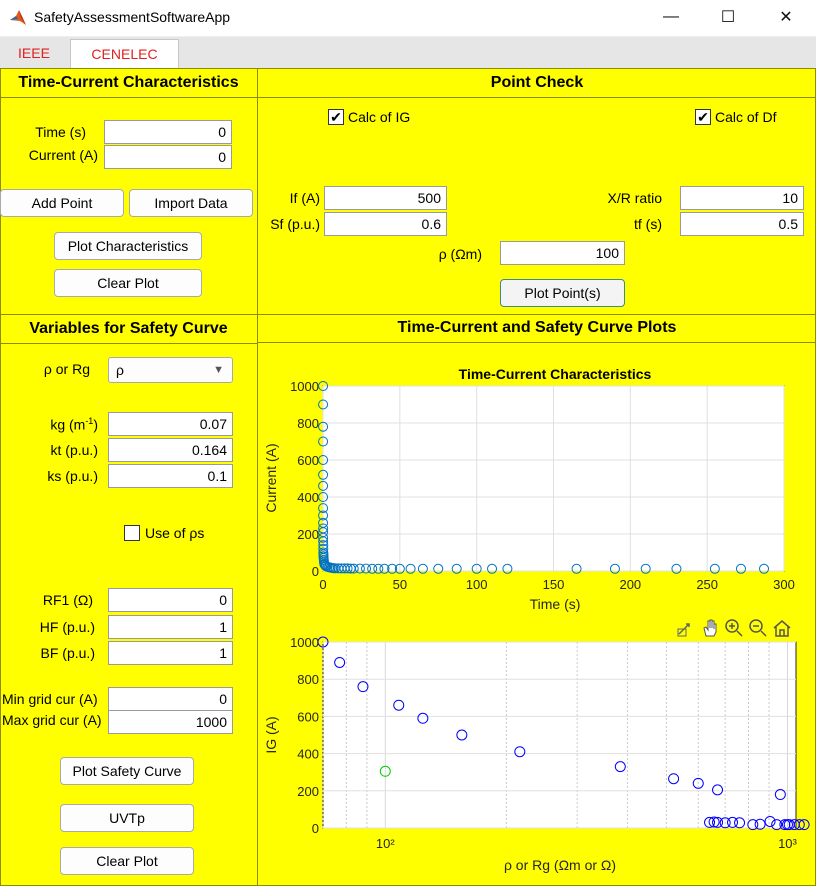 This screenshot has width=816, height=886. Describe the element at coordinates (322, 584) in the screenshot. I see `x-tick-label: 0` at that location.